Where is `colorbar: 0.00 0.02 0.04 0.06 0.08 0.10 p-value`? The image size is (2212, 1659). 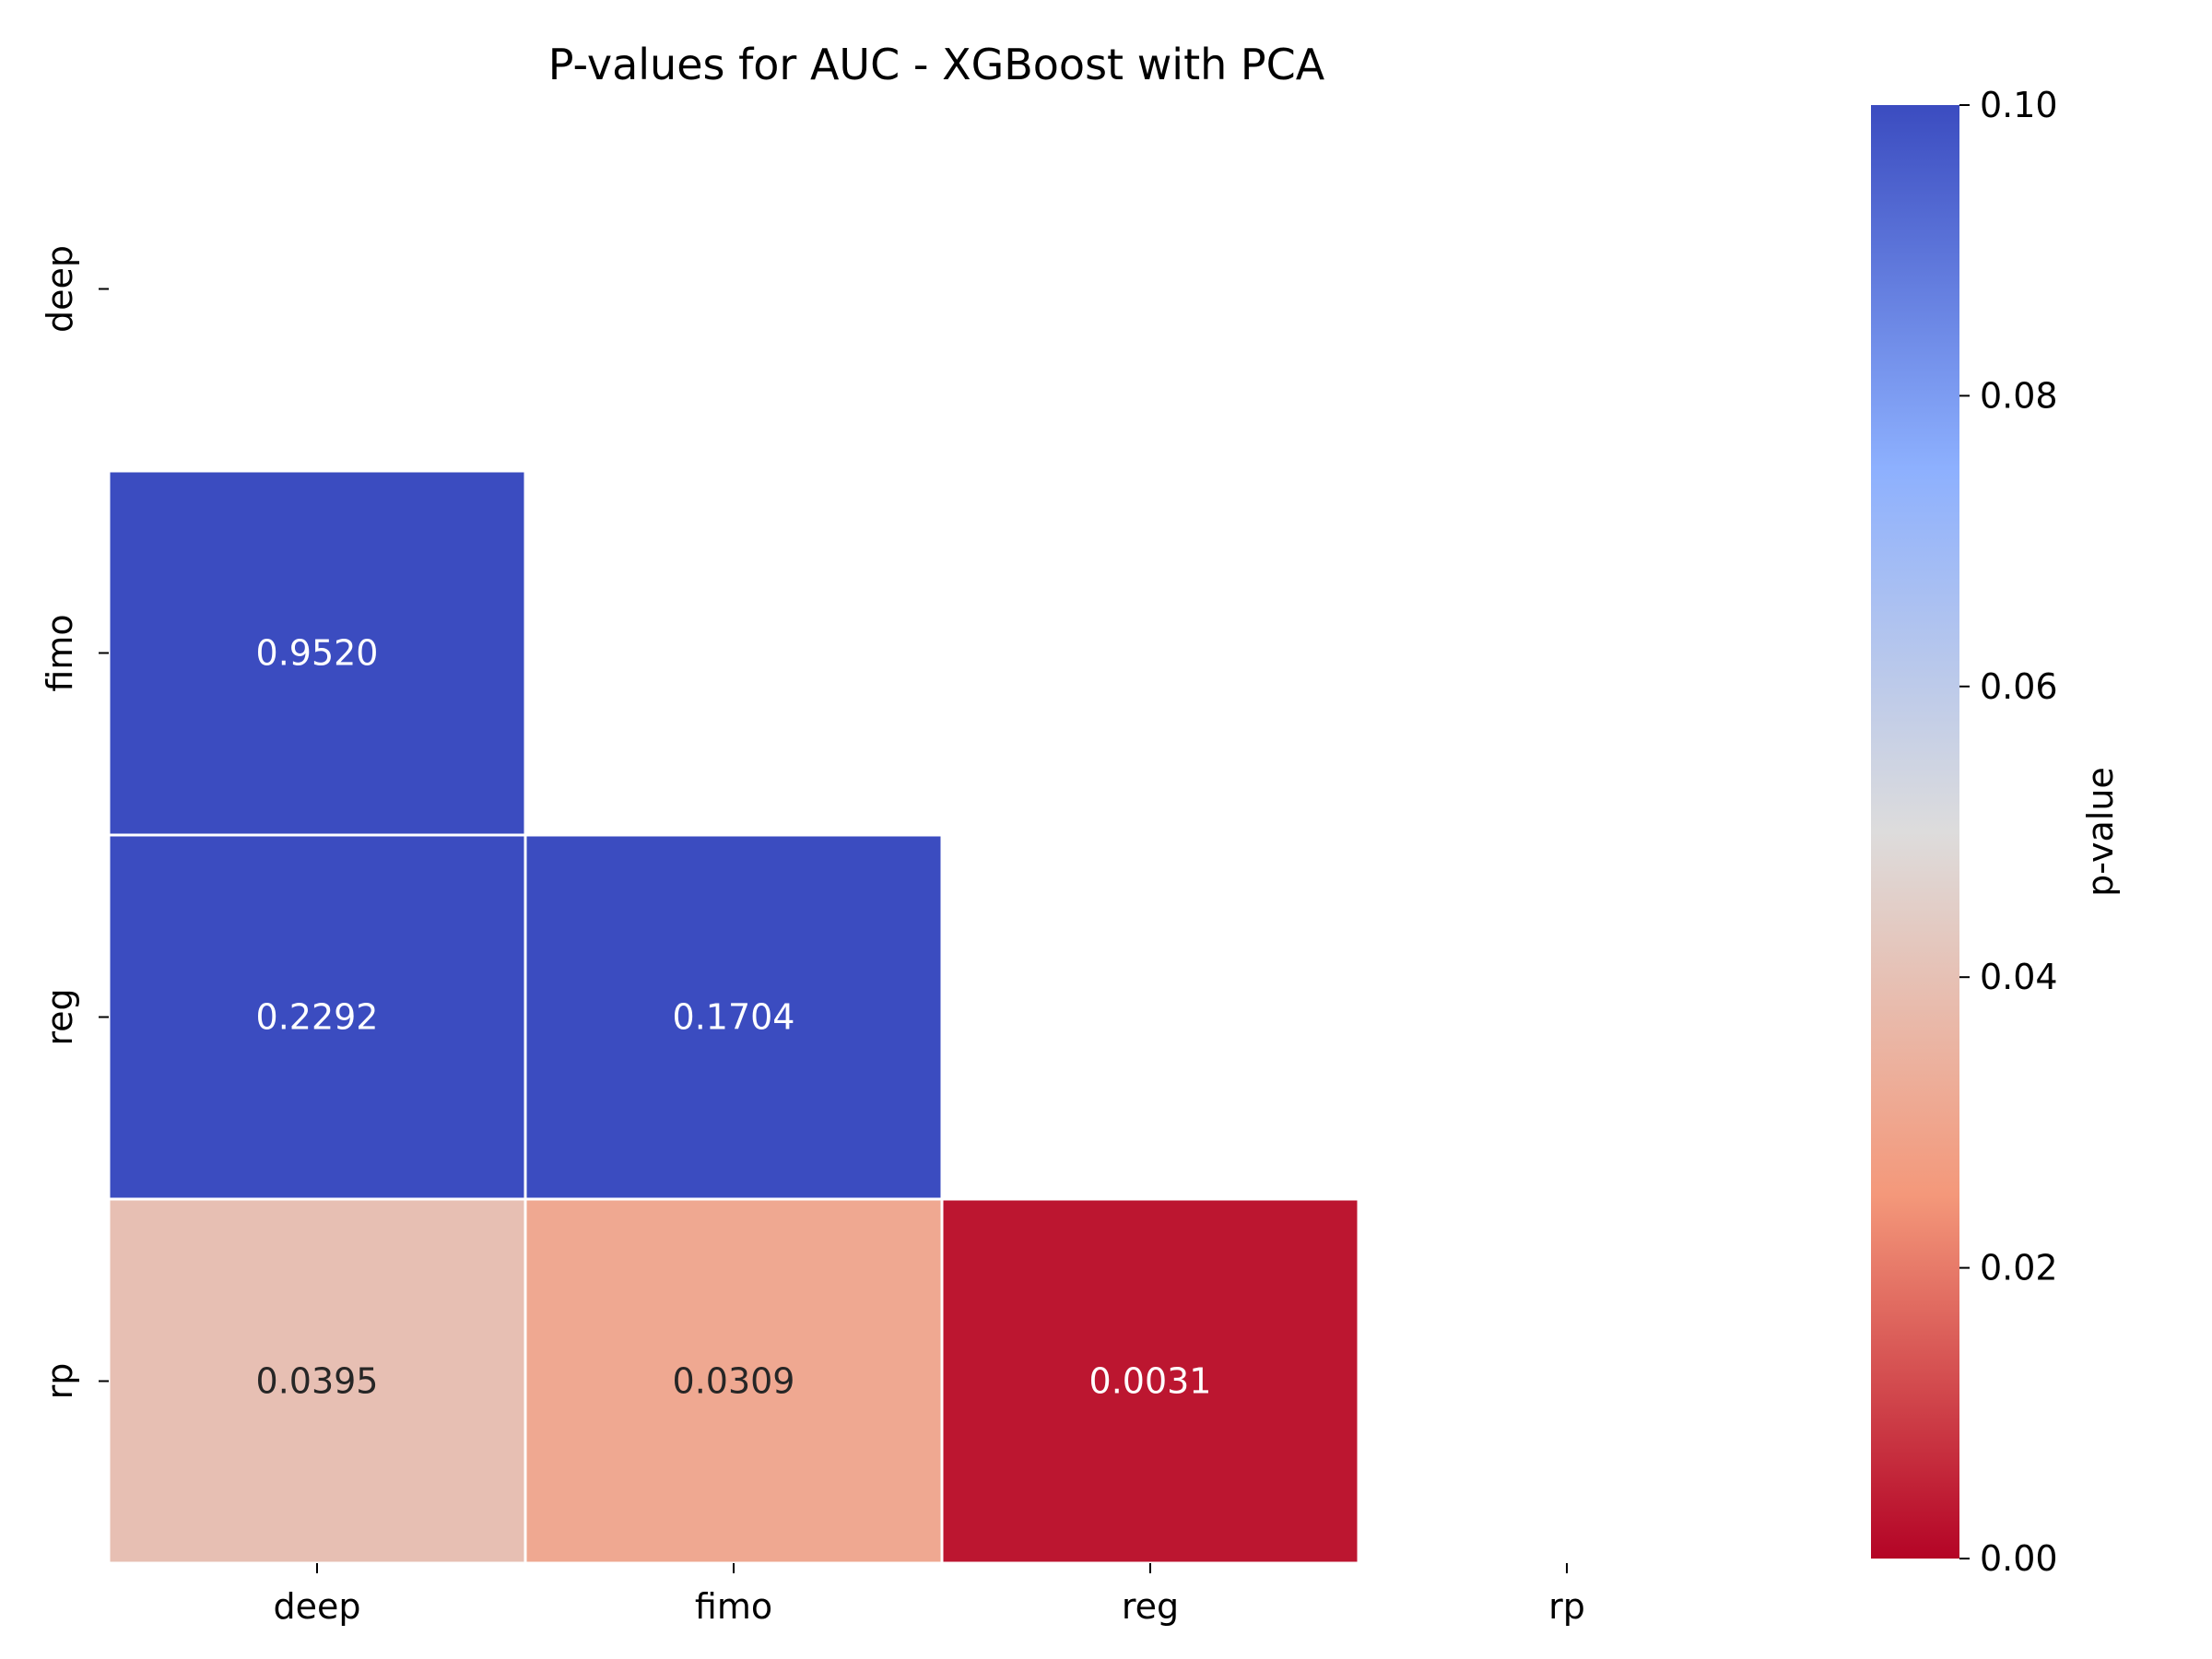 colorbar: 0.00 0.02 0.04 0.06 0.08 0.10 p-value is located at coordinates (1996, 832).